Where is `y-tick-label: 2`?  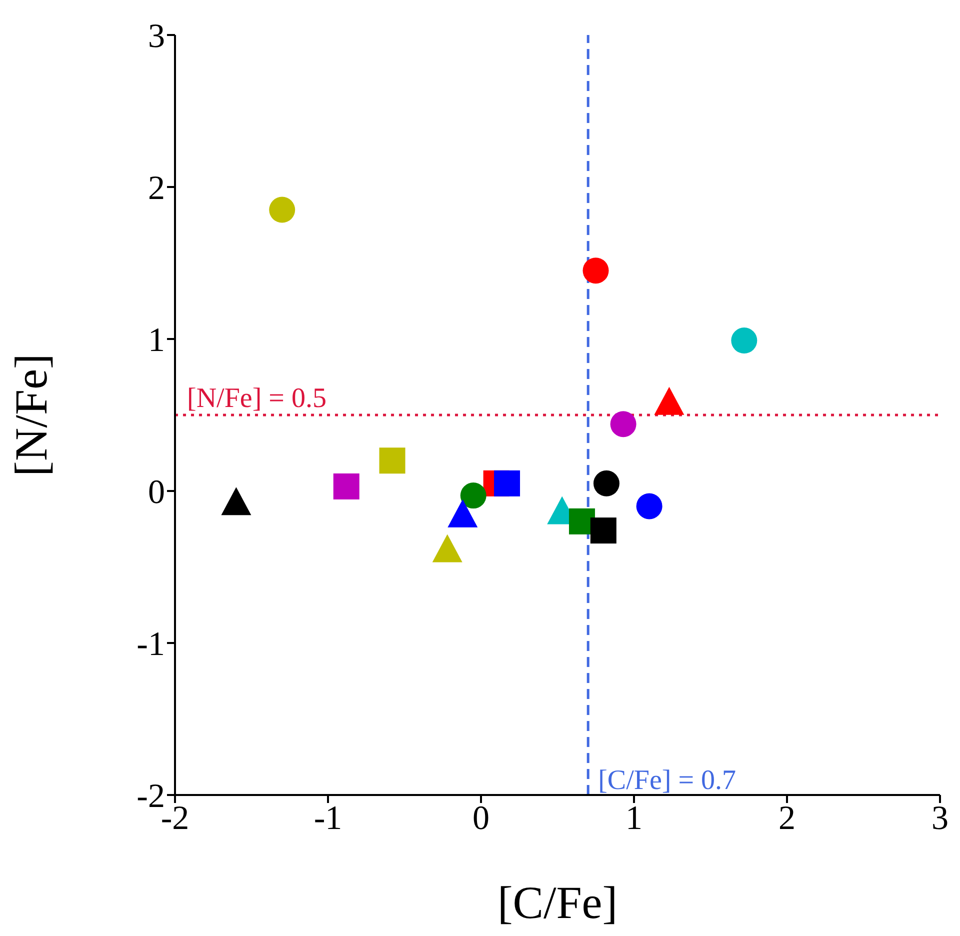
y-tick-label: 2 is located at coordinates (156, 189).